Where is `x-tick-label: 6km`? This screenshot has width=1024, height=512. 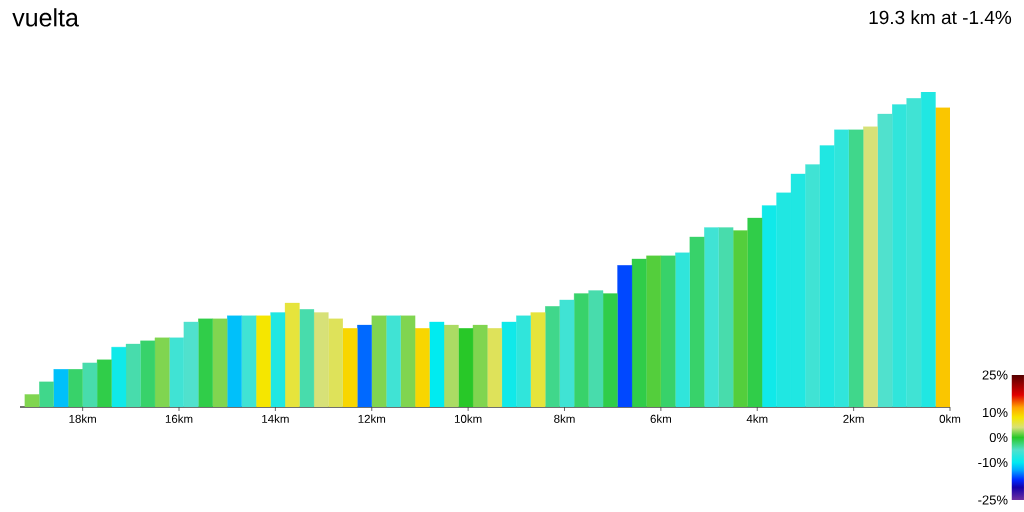 x-tick-label: 6km is located at coordinates (660, 418).